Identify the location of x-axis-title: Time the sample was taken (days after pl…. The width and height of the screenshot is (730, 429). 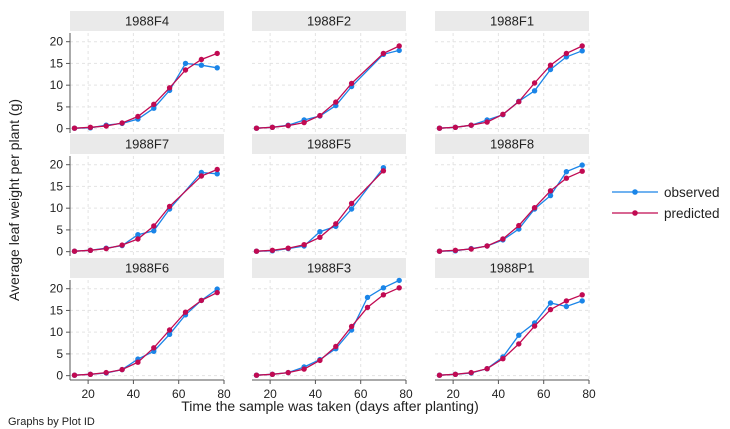
(330, 406).